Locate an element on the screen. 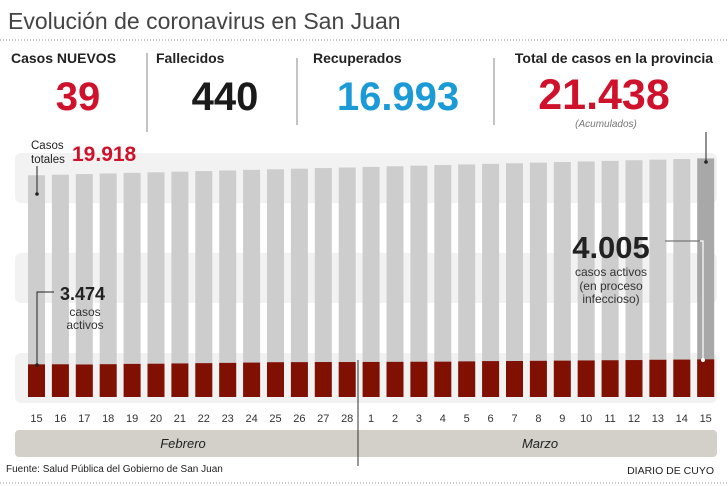  stat-deaths: Fallecidos 440 is located at coordinates (207, 84).